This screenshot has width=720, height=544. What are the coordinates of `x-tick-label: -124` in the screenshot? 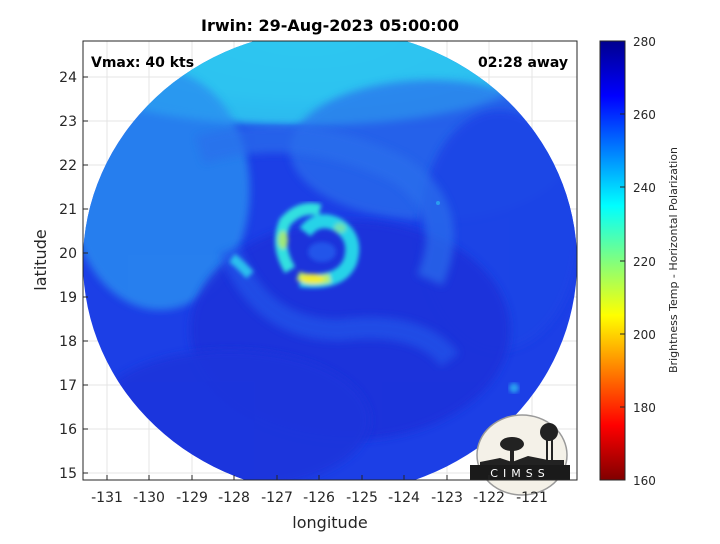 It's located at (404, 498).